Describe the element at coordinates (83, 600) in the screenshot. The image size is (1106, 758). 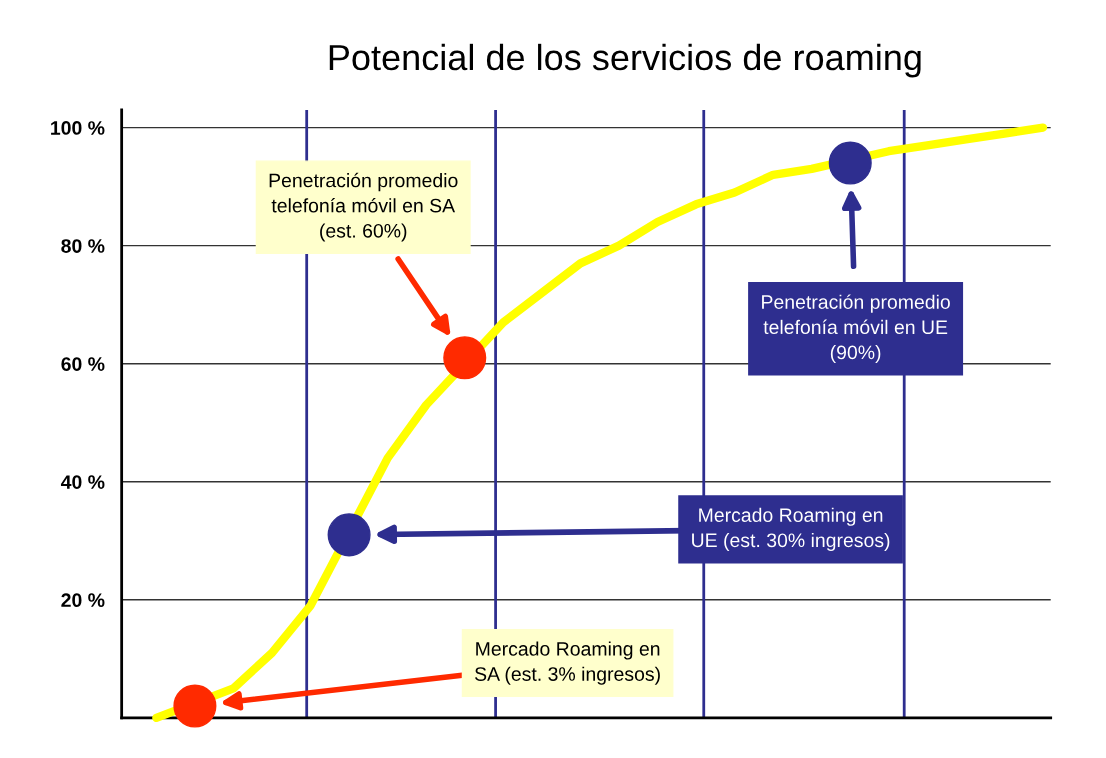
I see `y-tick-label: 20 %` at that location.